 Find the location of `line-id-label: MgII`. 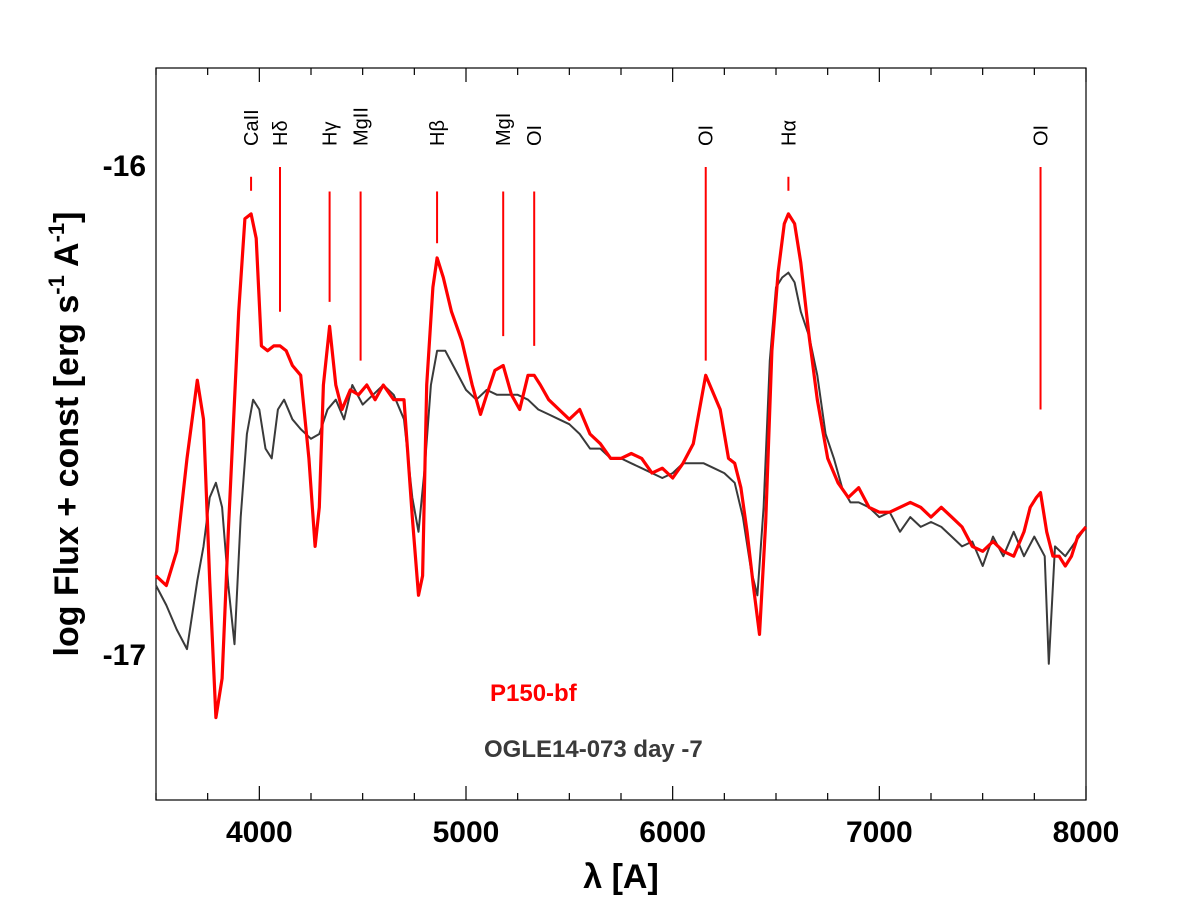

line-id-label: MgII is located at coordinates (362, 126).